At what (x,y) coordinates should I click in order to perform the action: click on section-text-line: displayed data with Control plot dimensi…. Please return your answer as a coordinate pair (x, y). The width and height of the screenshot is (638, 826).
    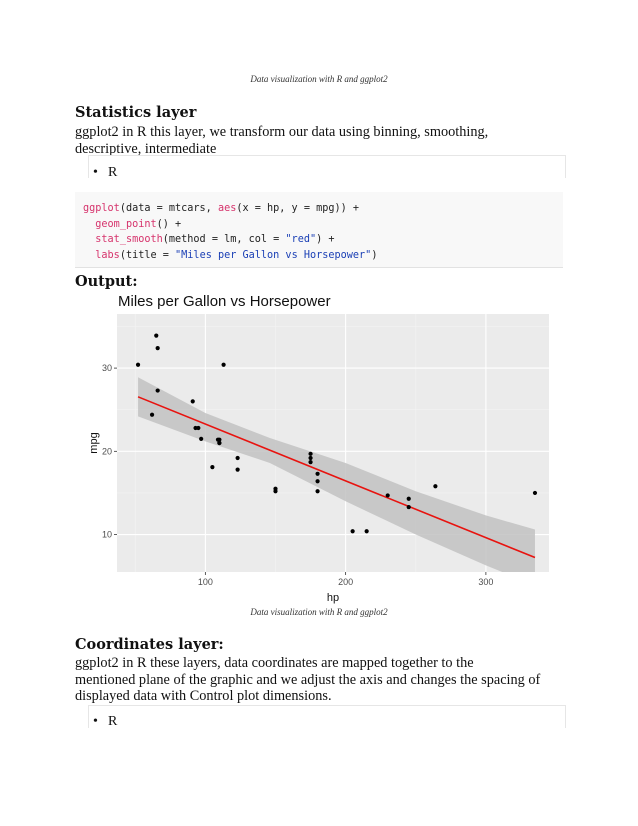
    Looking at the image, I should click on (203, 696).